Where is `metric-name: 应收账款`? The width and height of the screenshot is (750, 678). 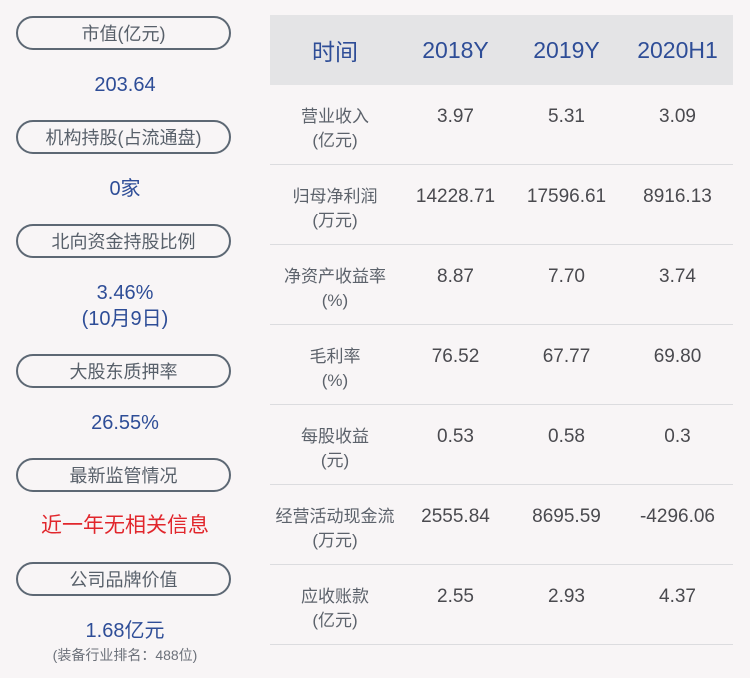 metric-name: 应收账款 is located at coordinates (335, 596).